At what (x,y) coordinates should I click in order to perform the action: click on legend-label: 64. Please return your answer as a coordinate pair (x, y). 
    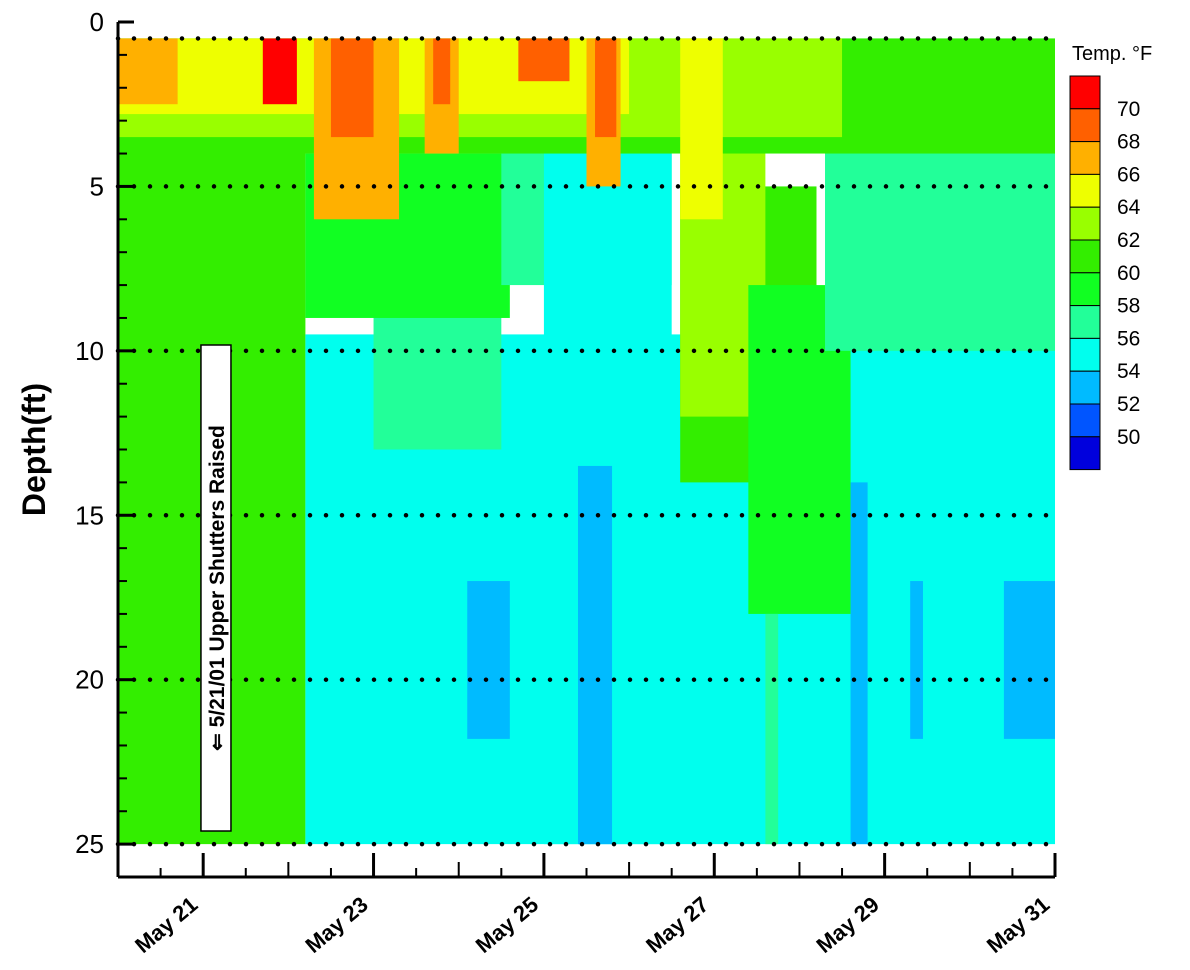
    Looking at the image, I should click on (1129, 207).